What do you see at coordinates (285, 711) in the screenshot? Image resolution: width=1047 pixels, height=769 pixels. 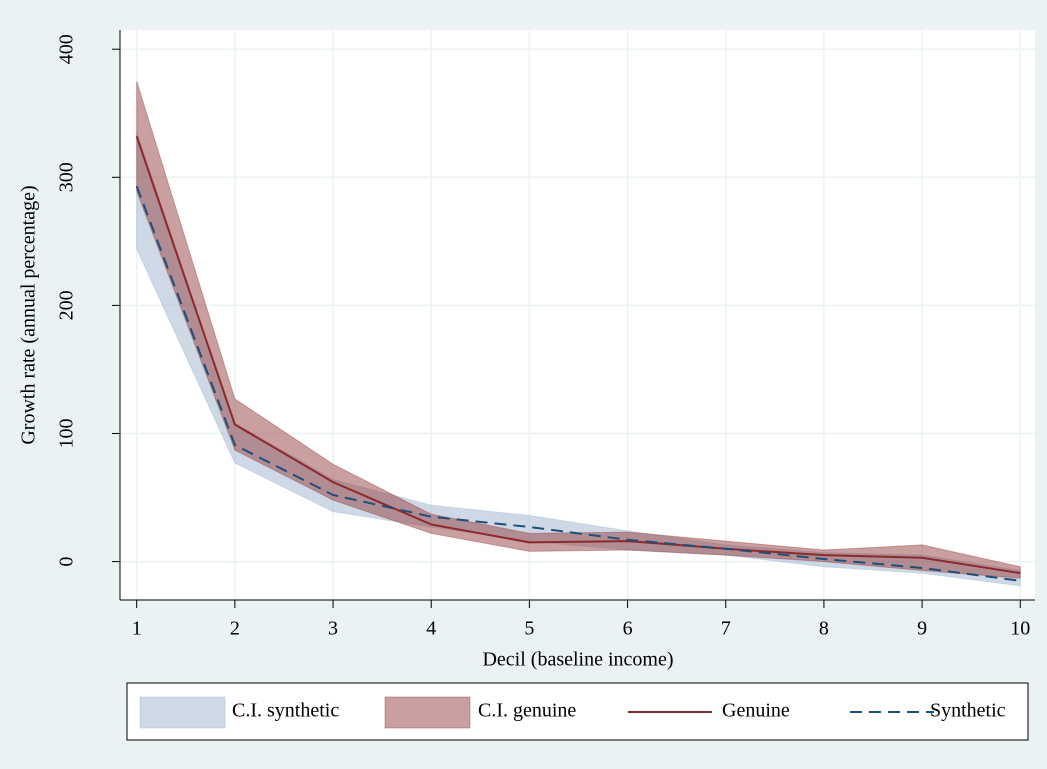 I see `legend-label: C.I. synthetic` at bounding box center [285, 711].